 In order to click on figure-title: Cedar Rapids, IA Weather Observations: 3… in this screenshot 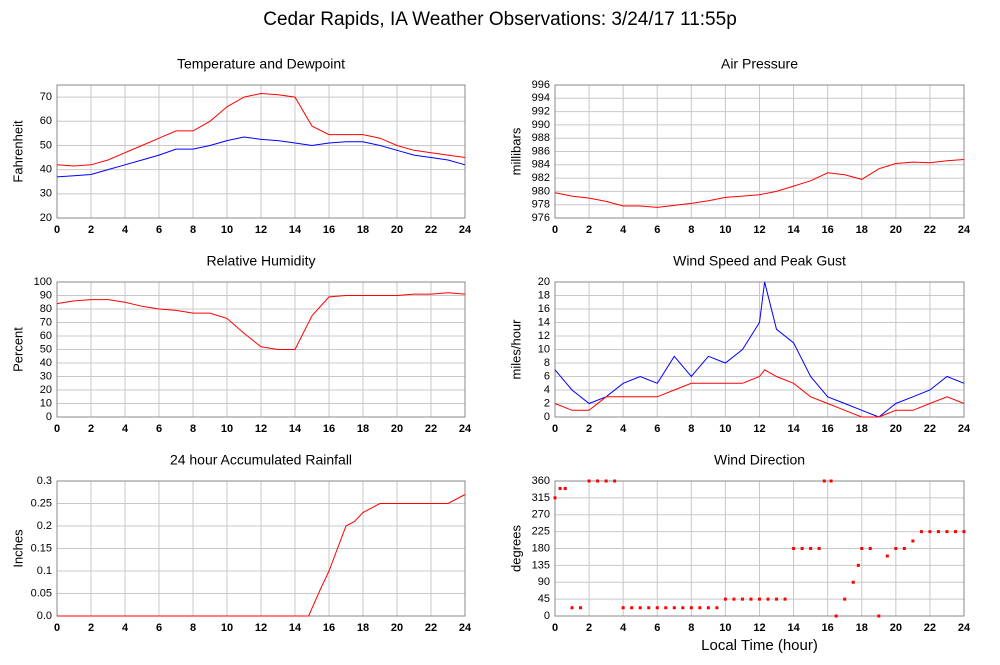, I will do `click(500, 19)`.